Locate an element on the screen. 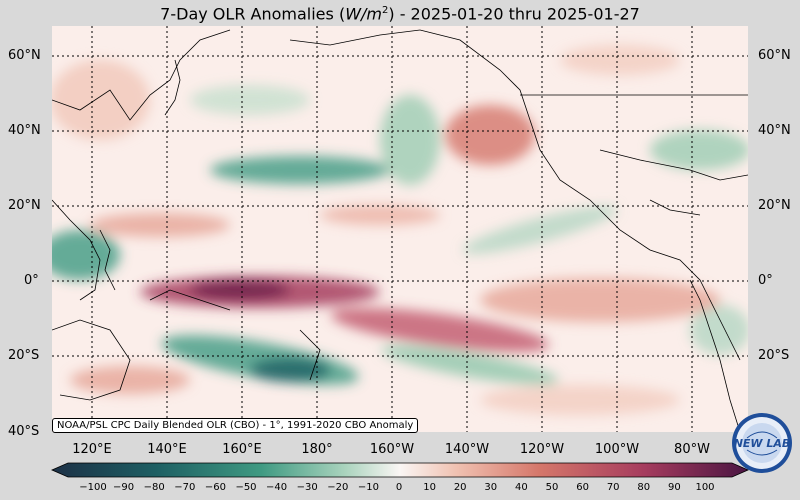 Image resolution: width=800 pixels, height=500 pixels. colorbar-tick-label: −30 is located at coordinates (307, 487).